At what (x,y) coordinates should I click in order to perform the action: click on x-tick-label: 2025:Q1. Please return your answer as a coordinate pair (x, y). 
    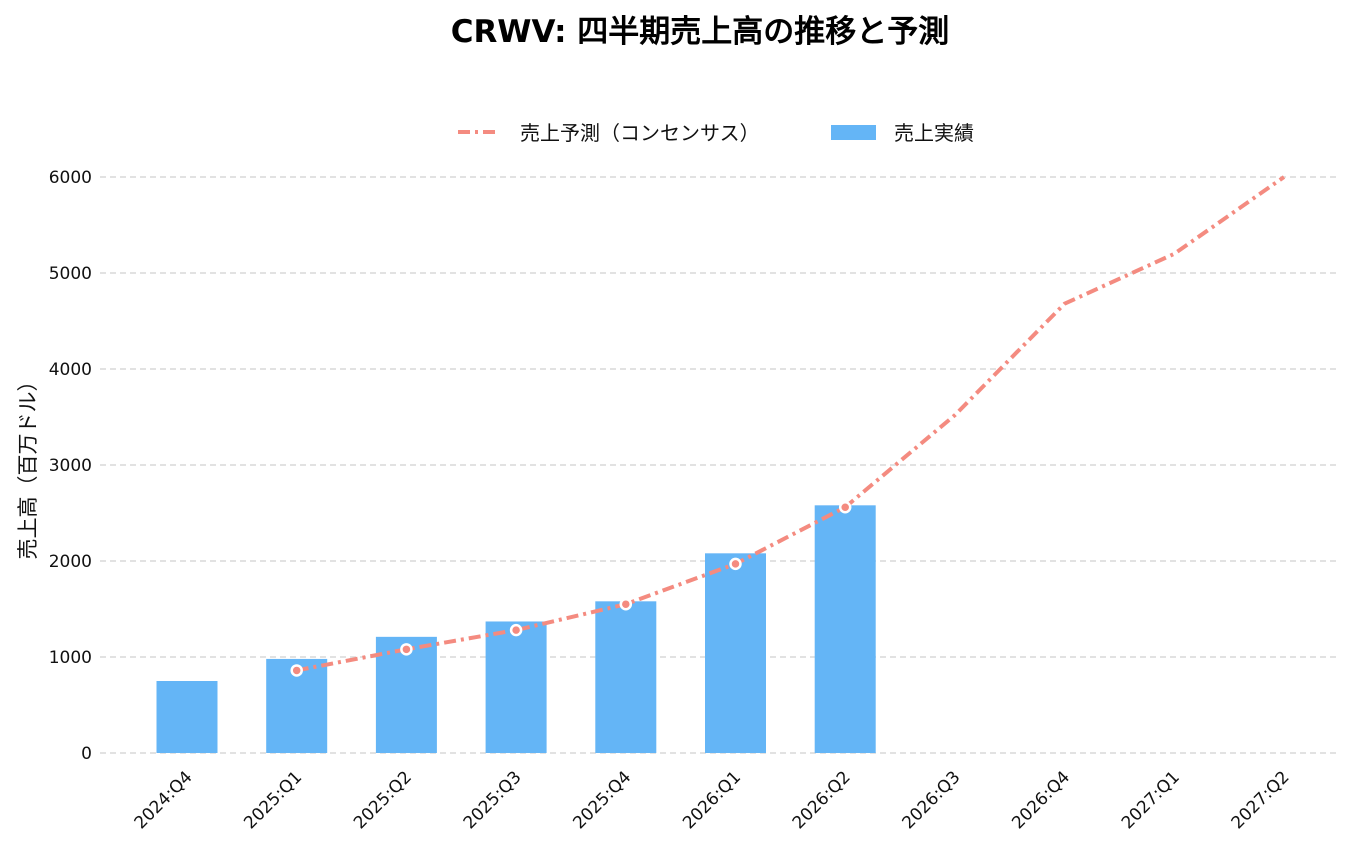
    Looking at the image, I should click on (273, 800).